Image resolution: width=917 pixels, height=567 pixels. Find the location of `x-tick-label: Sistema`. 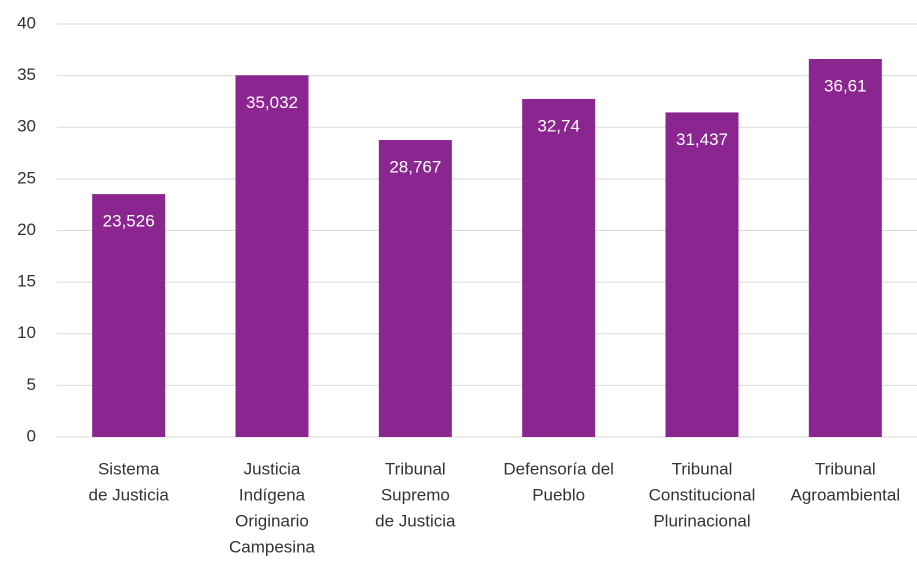

x-tick-label: Sistema is located at coordinates (129, 468).